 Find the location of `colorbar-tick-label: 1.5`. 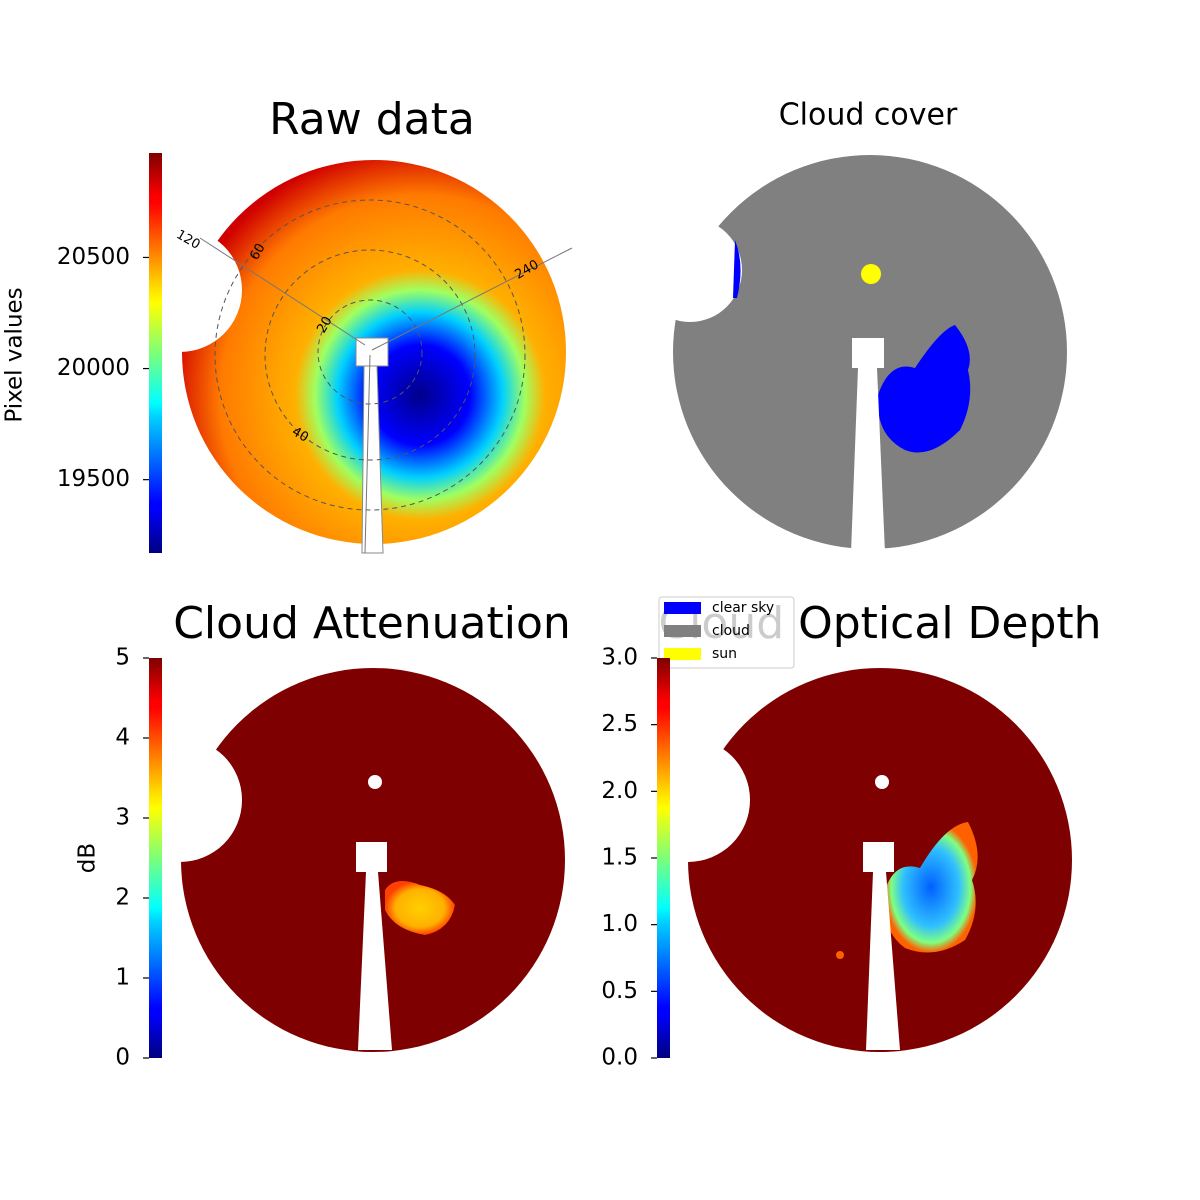

colorbar-tick-label: 1.5 is located at coordinates (619, 858).